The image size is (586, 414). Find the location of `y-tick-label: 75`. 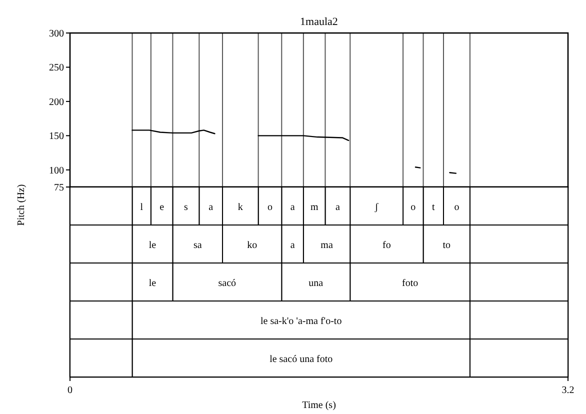

y-tick-label: 75 is located at coordinates (59, 188).